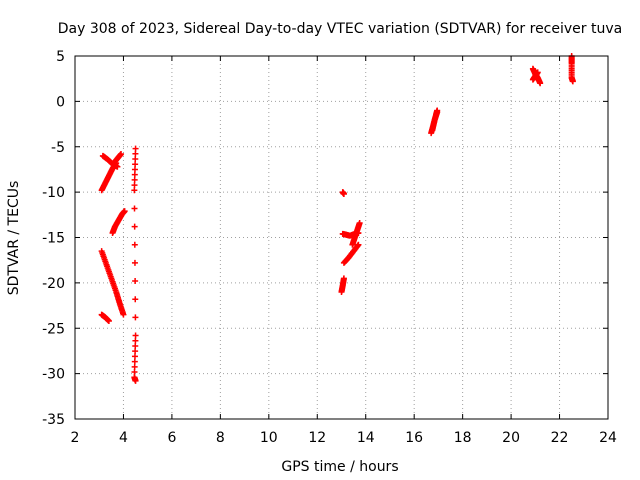 The height and width of the screenshot is (480, 640). I want to click on y-tick-label: -35, so click(53, 420).